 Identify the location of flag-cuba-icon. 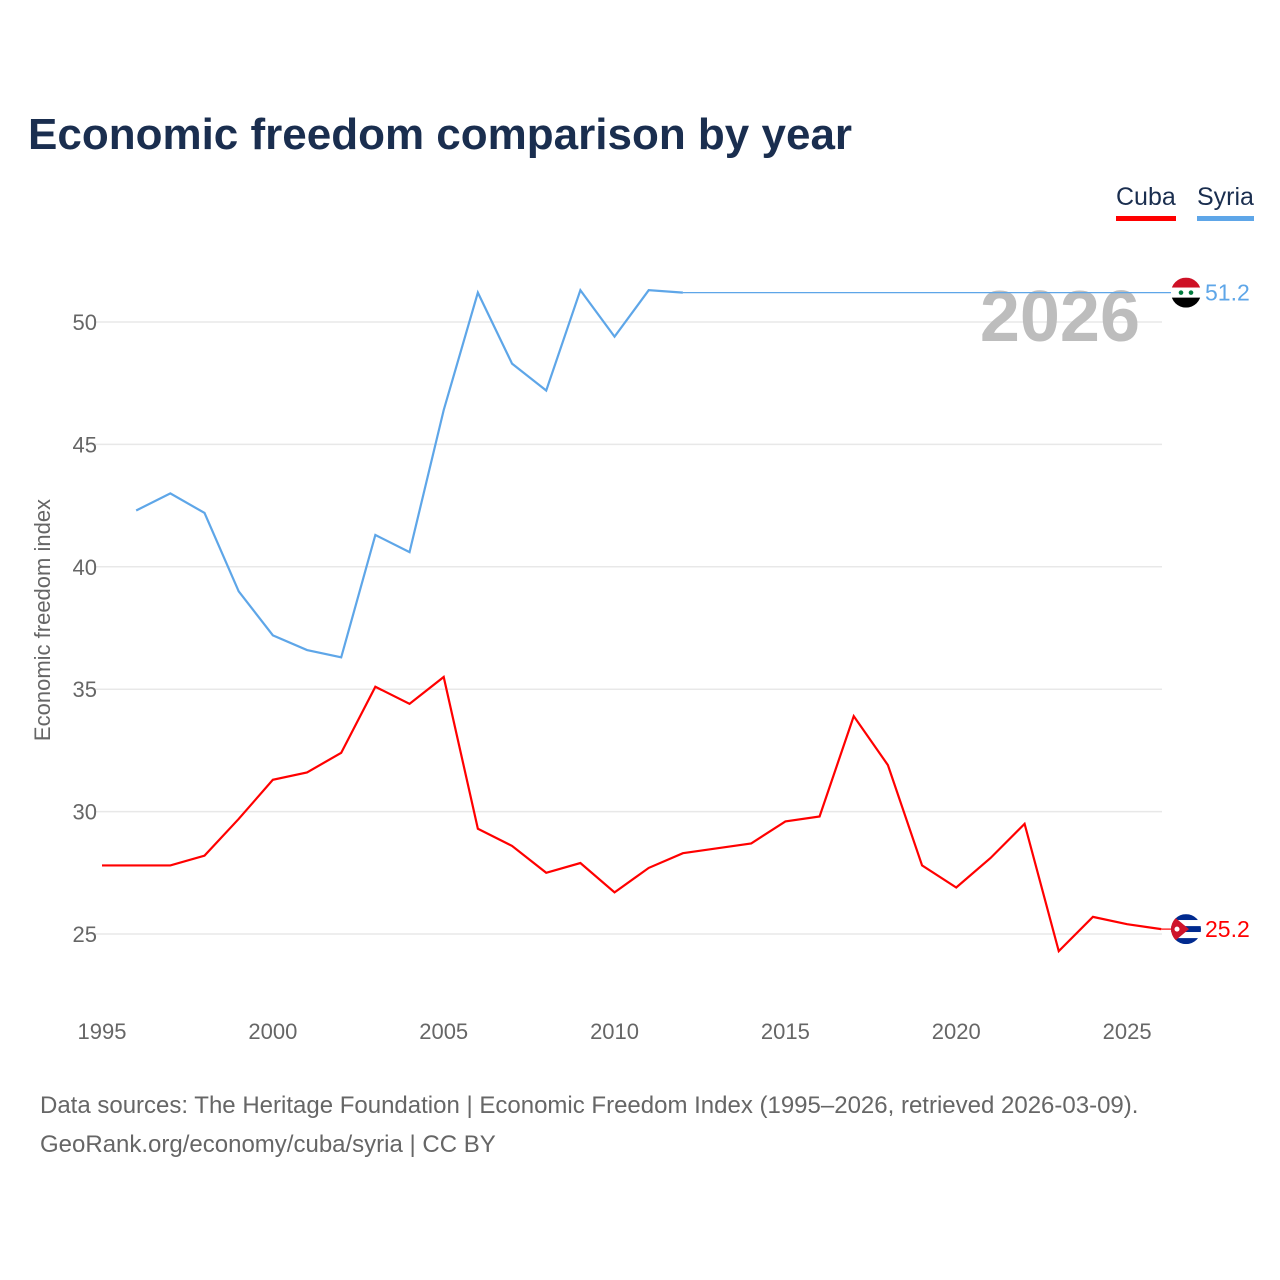
(1186, 929).